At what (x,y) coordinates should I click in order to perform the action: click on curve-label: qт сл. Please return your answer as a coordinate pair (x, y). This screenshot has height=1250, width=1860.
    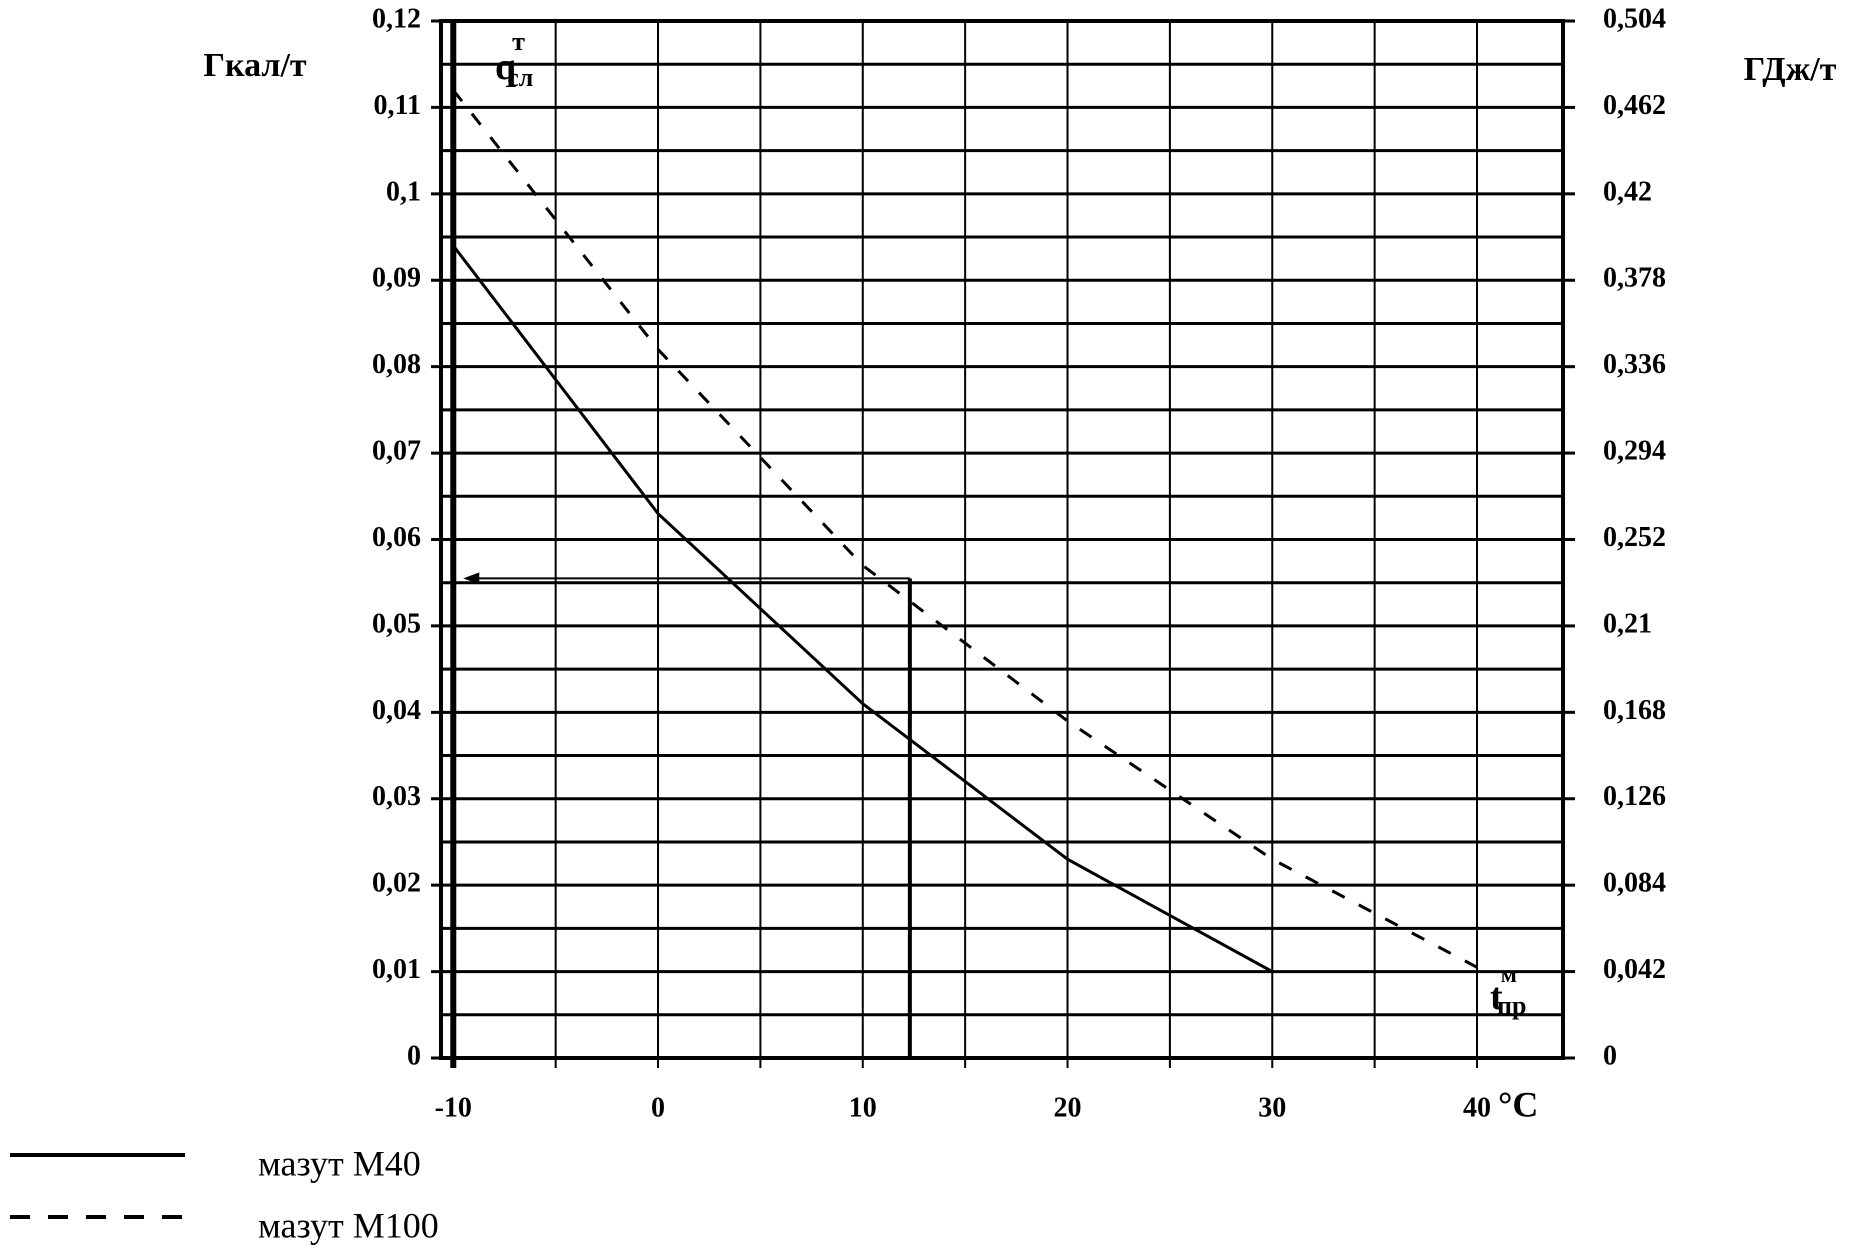
    Looking at the image, I should click on (514, 59).